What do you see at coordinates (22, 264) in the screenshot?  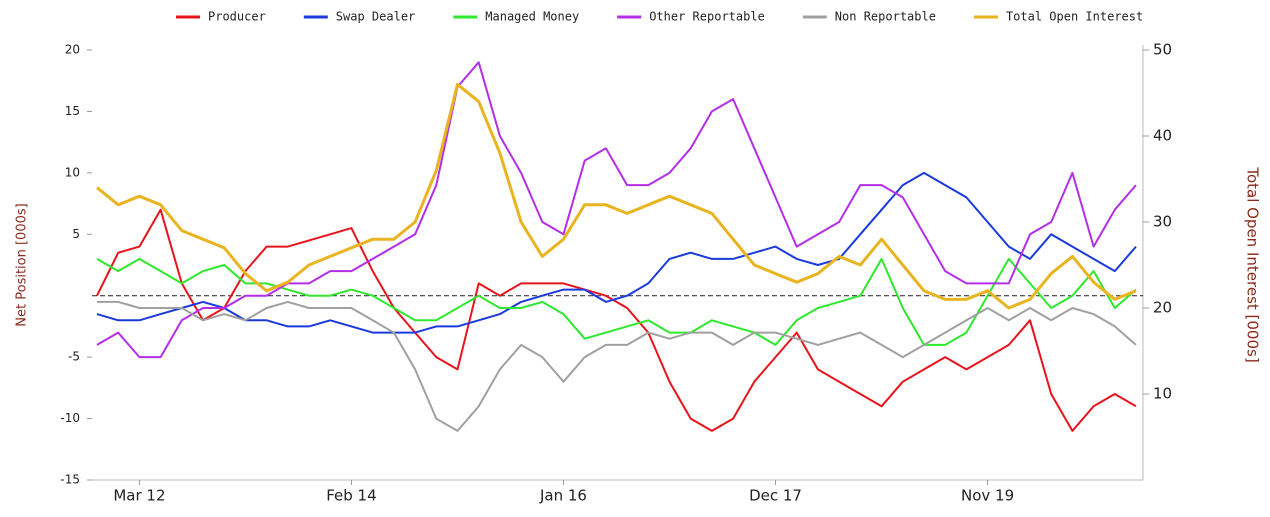 I see `y-axis-title: Net Position [000s]` at bounding box center [22, 264].